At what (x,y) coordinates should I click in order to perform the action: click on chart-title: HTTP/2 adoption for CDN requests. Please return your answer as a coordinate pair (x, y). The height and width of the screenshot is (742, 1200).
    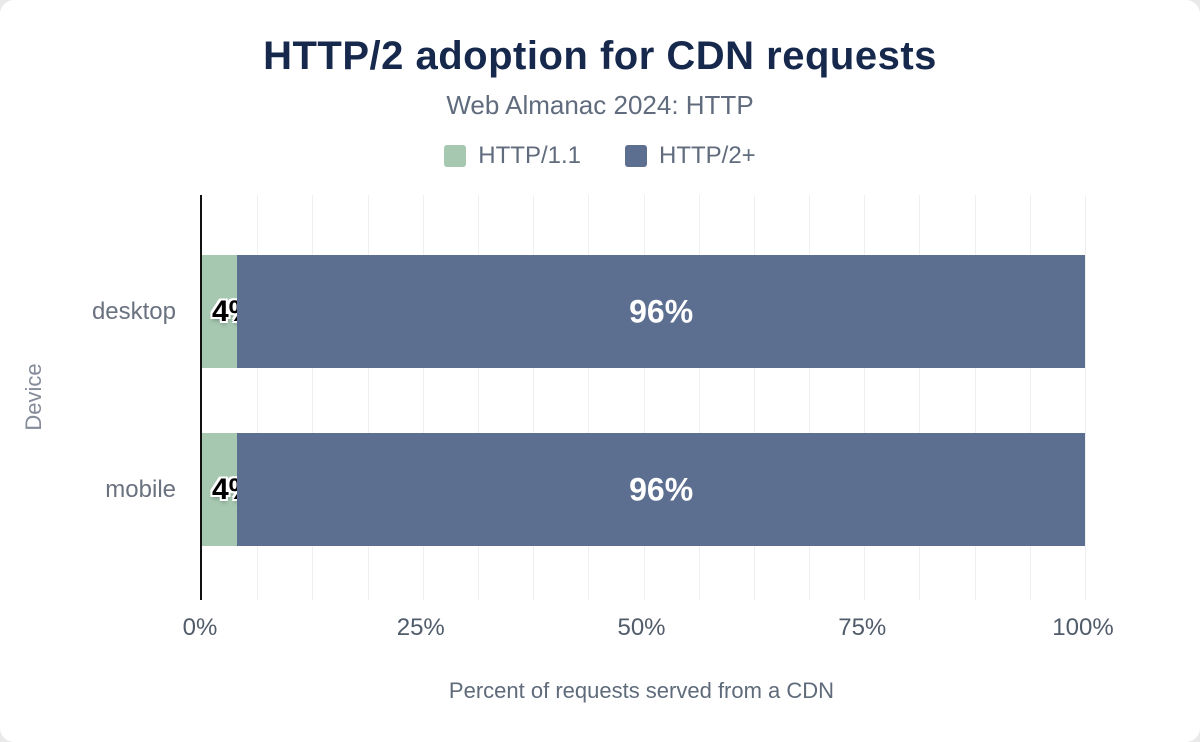
    Looking at the image, I should click on (600, 56).